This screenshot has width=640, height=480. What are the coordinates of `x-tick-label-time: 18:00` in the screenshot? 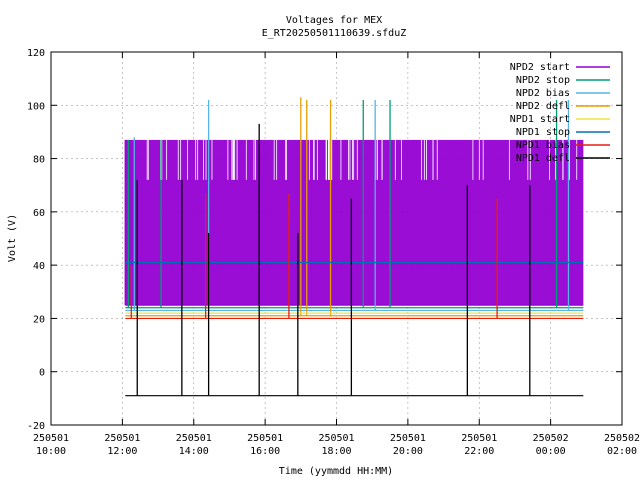 It's located at (336, 451).